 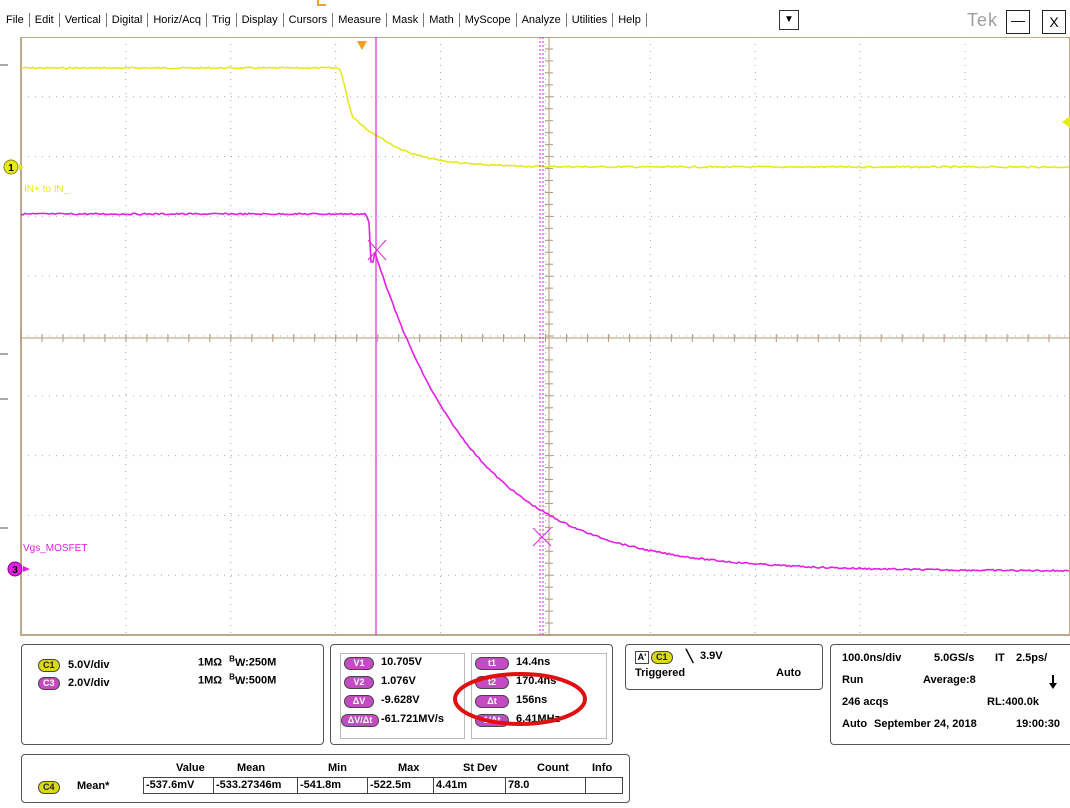 I want to click on menu-help: Help, so click(x=630, y=20).